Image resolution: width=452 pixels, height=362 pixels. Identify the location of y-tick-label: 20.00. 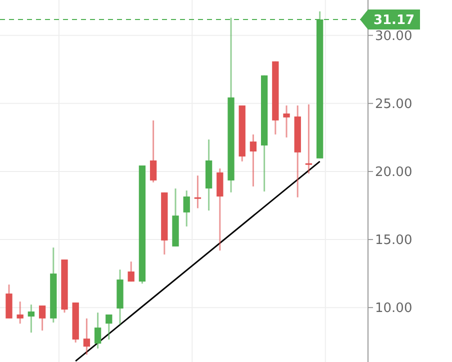
(393, 172).